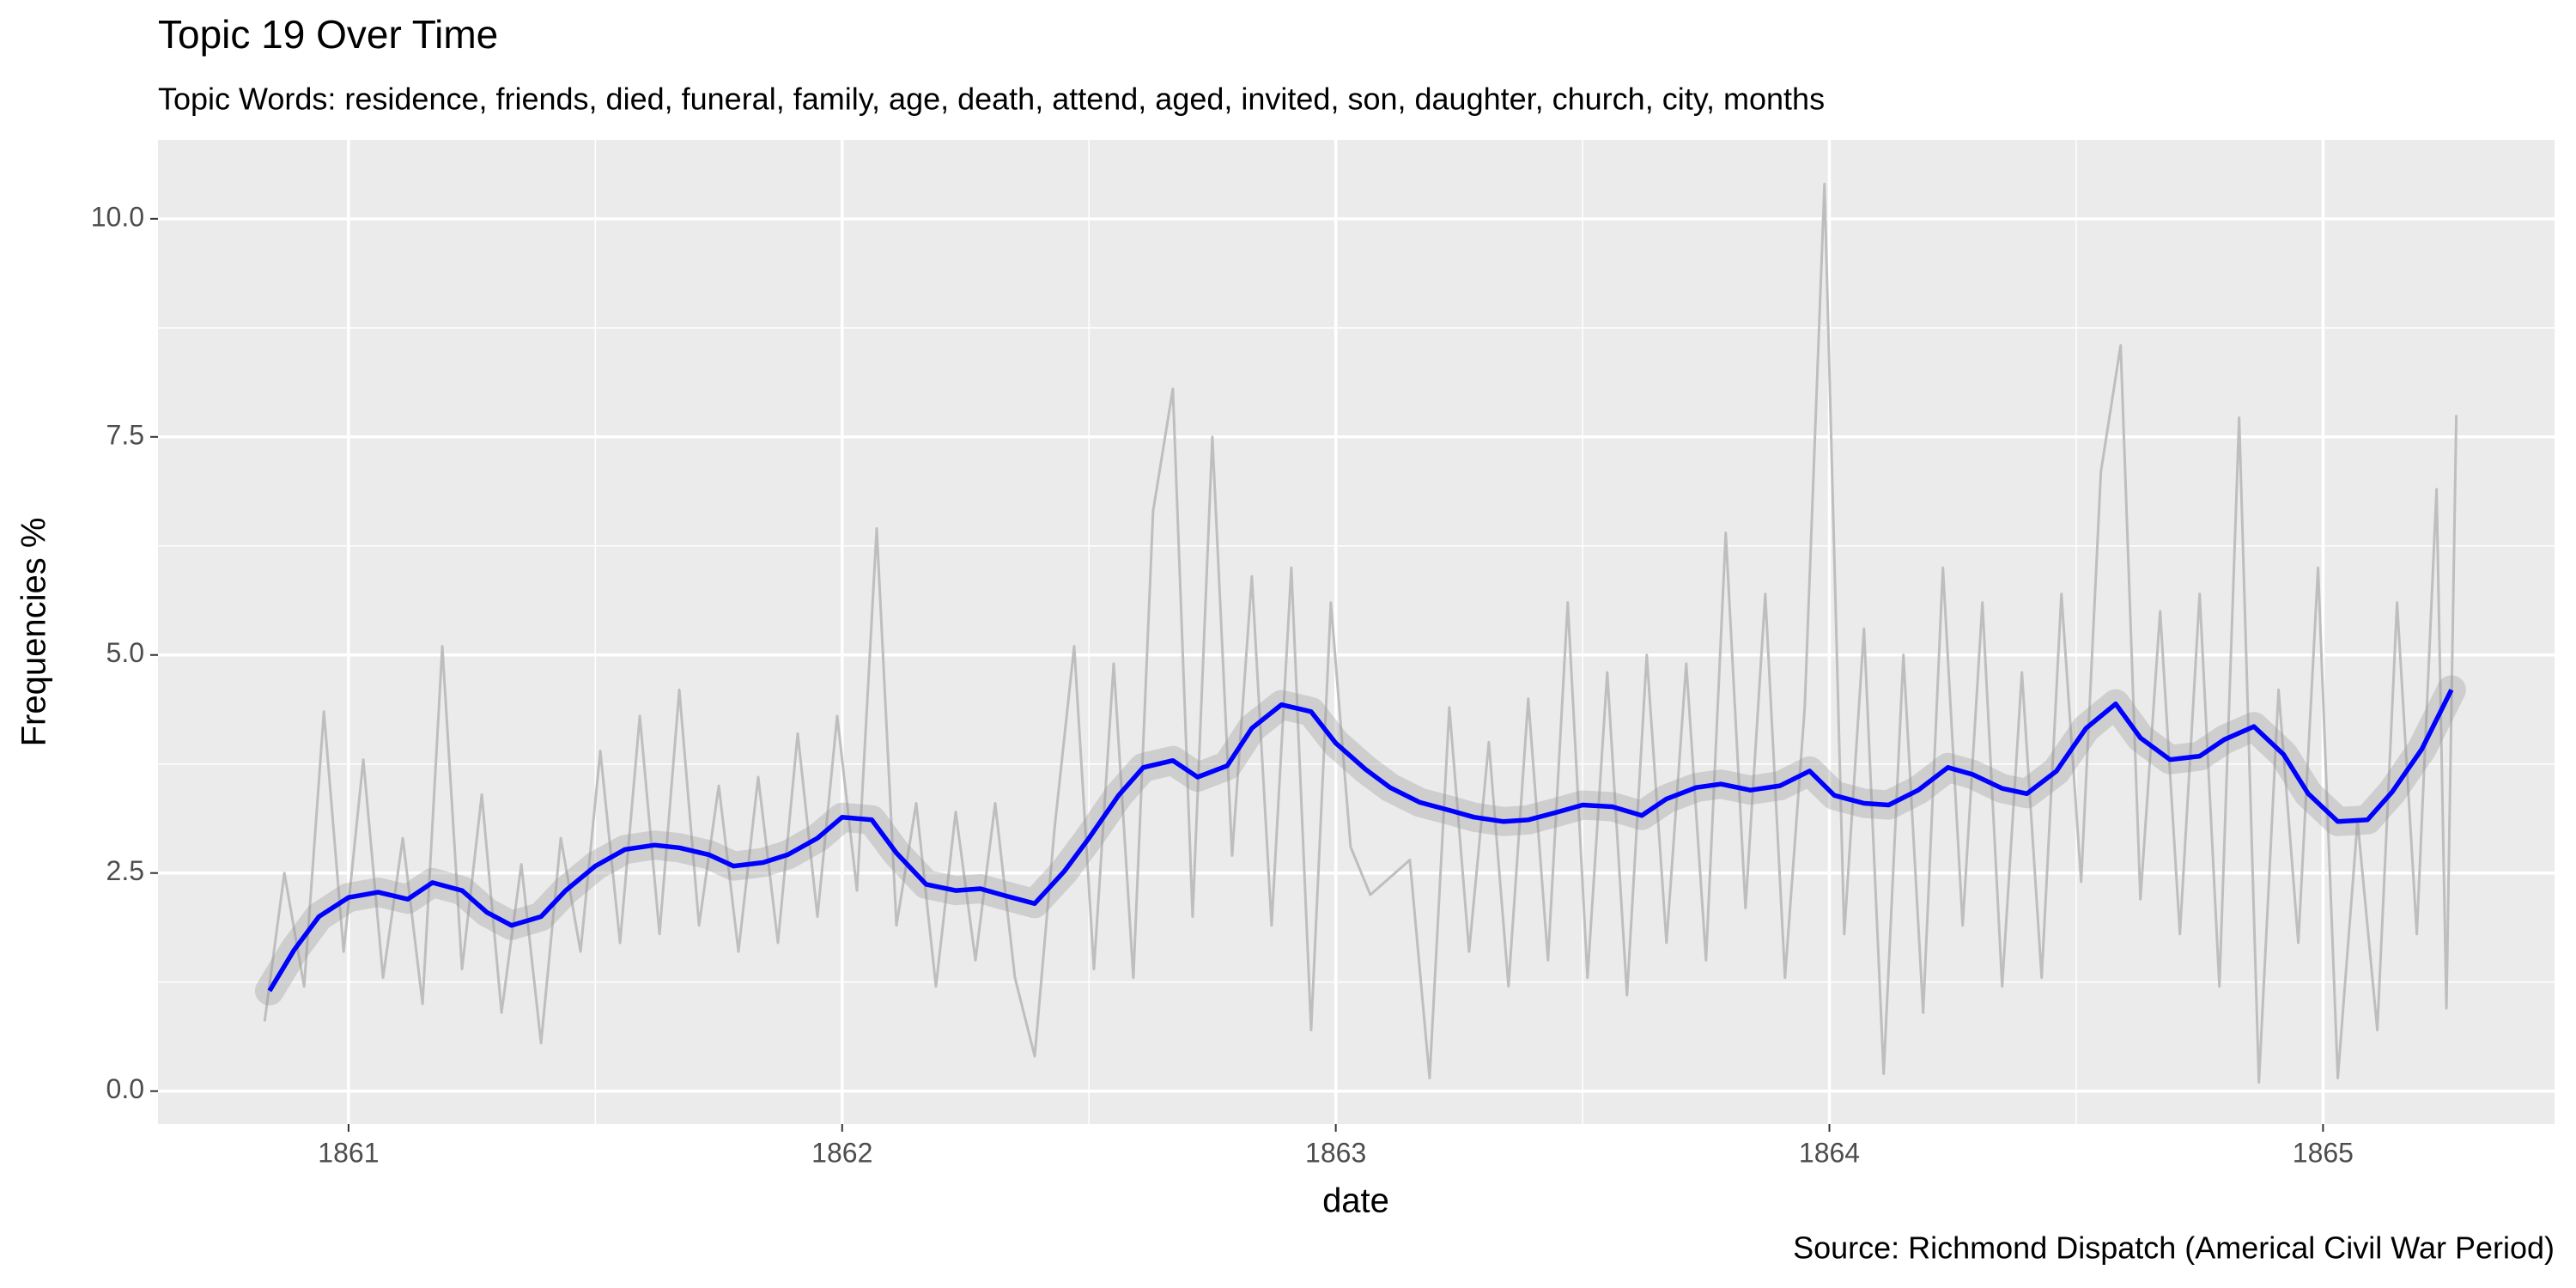 This screenshot has height=1288, width=2576. I want to click on x-tick-label: 1861, so click(348, 1152).